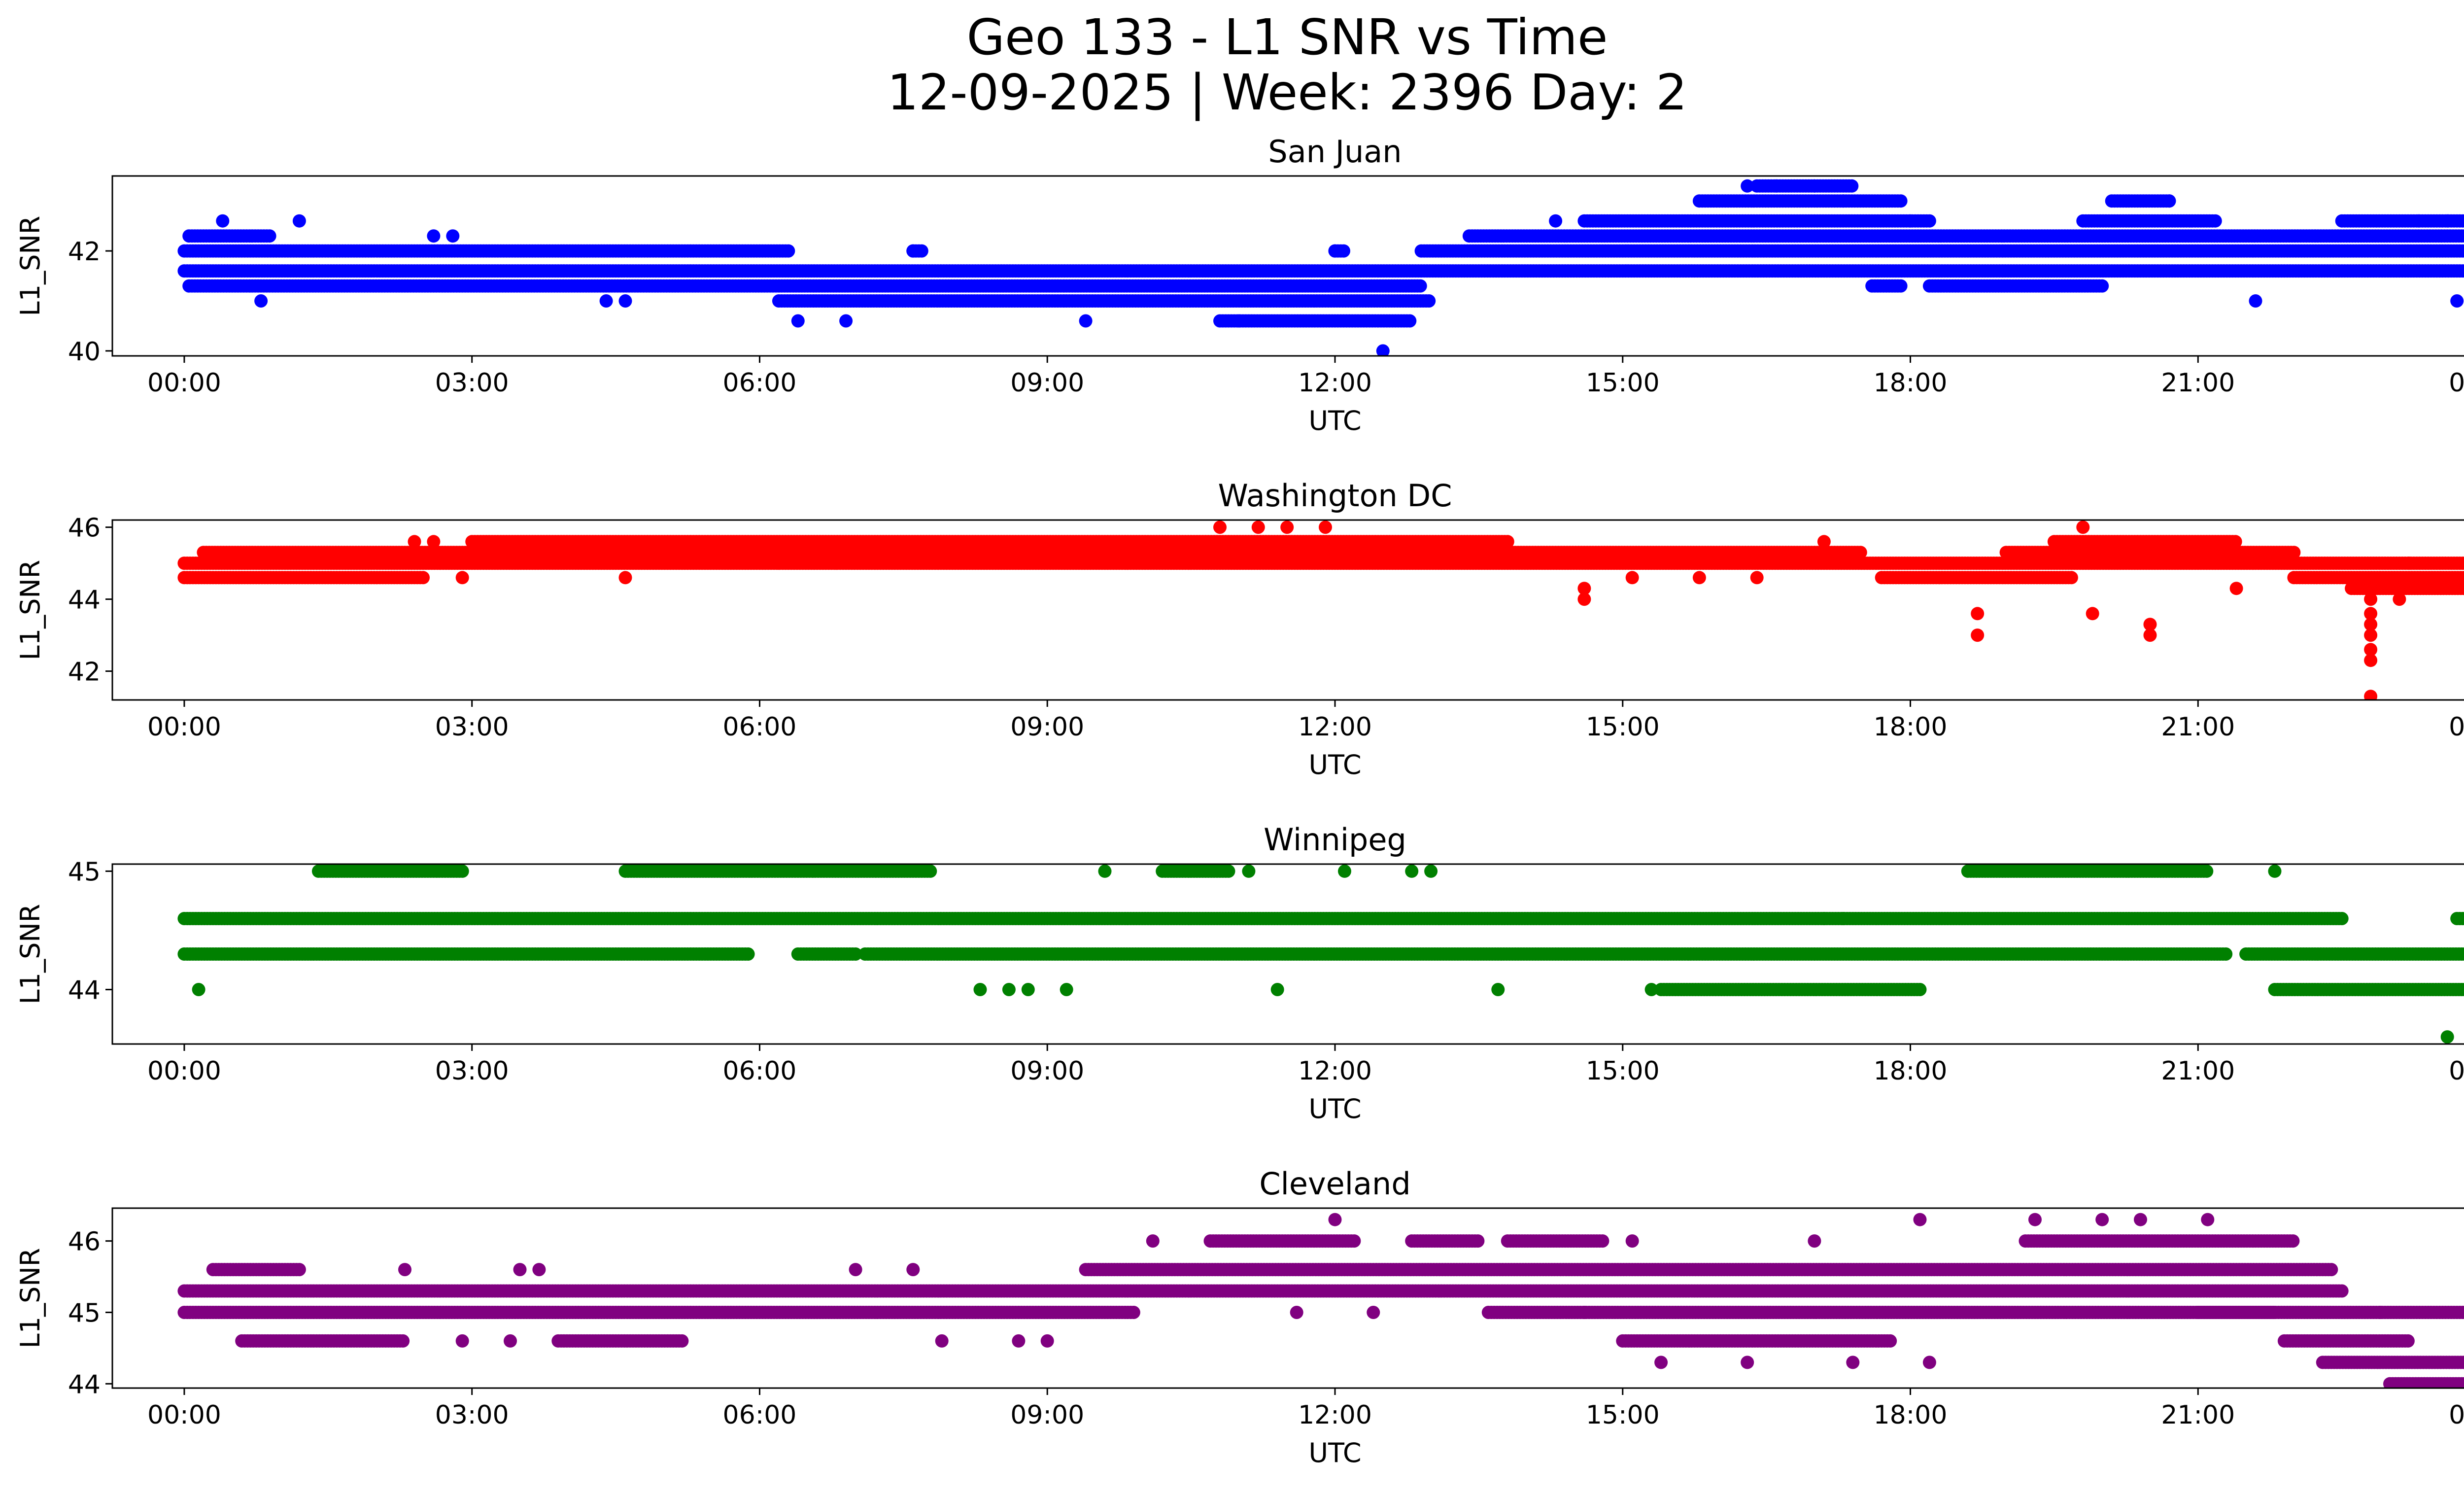  I want to click on y-tick-label: 42, so click(84, 252).